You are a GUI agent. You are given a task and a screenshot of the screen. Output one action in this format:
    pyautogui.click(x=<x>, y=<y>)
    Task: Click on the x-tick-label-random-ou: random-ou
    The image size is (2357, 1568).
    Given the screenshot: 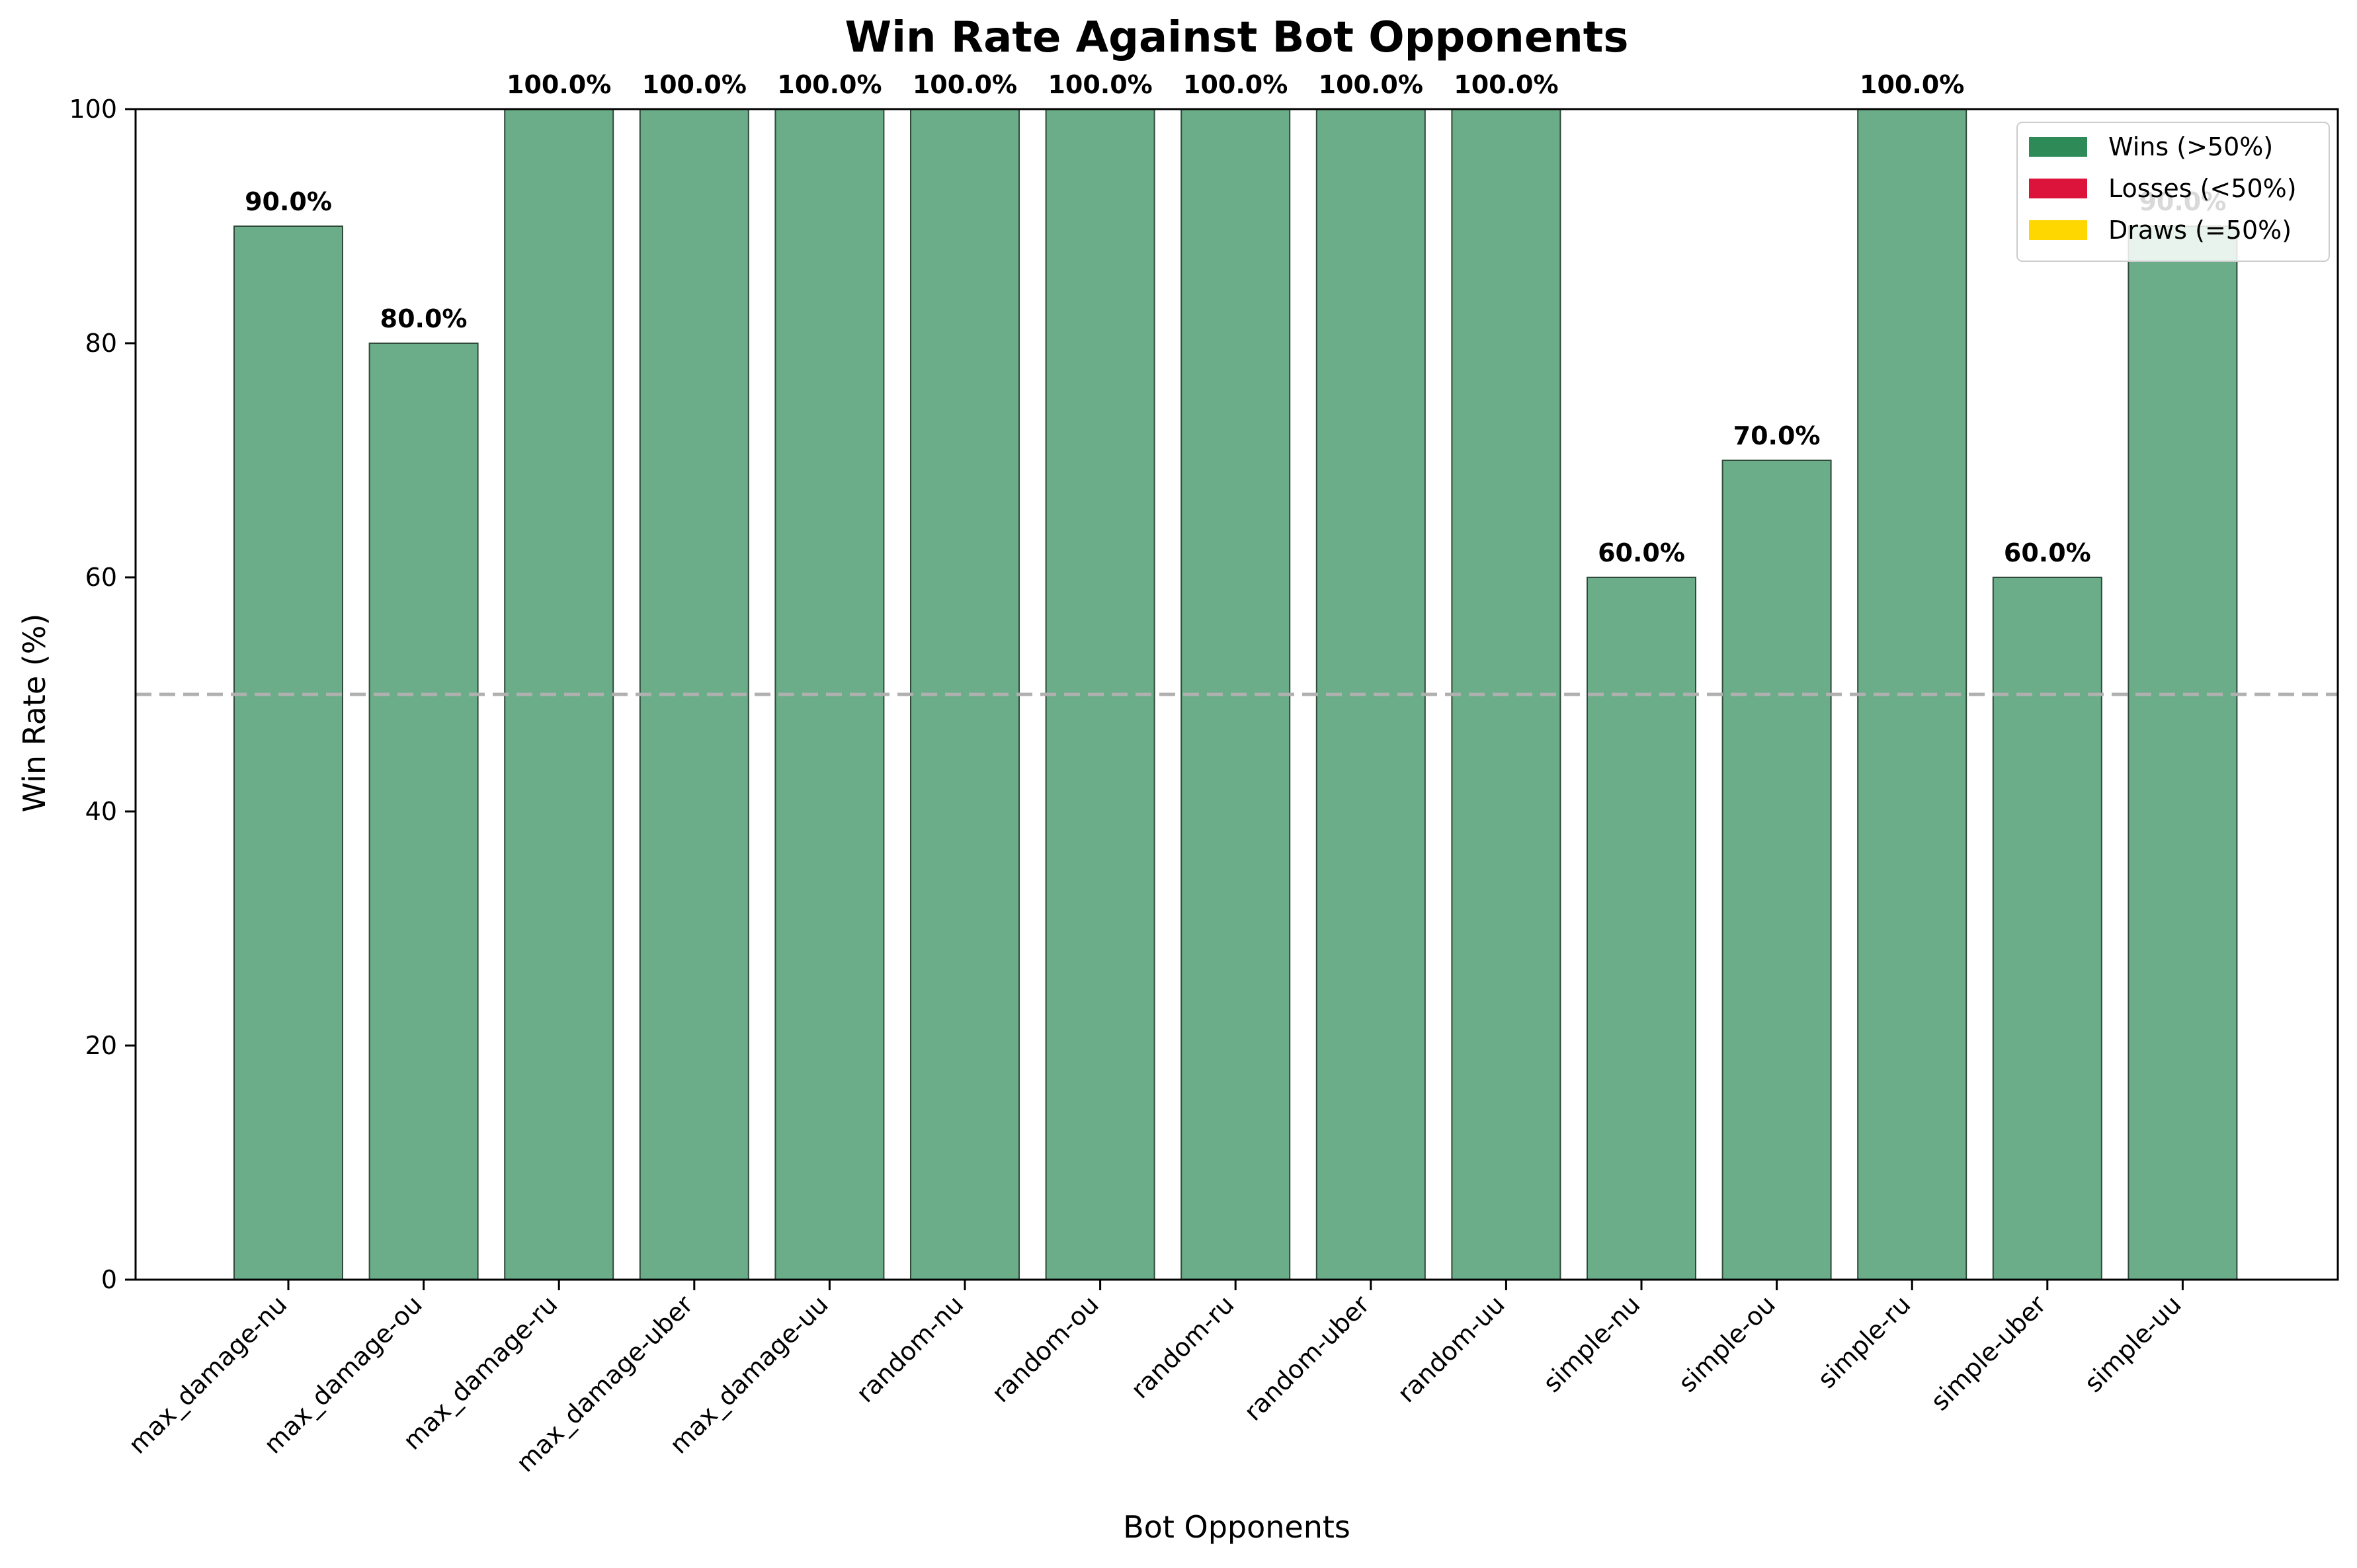 What is the action you would take?
    pyautogui.click(x=1045, y=1349)
    